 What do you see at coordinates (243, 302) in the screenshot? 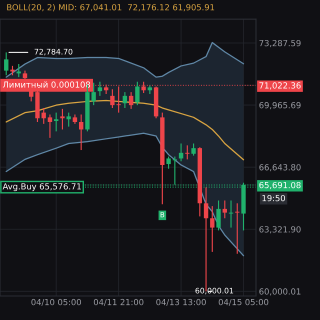
I see `x-tick-label: 04/15 05:00` at bounding box center [243, 302].